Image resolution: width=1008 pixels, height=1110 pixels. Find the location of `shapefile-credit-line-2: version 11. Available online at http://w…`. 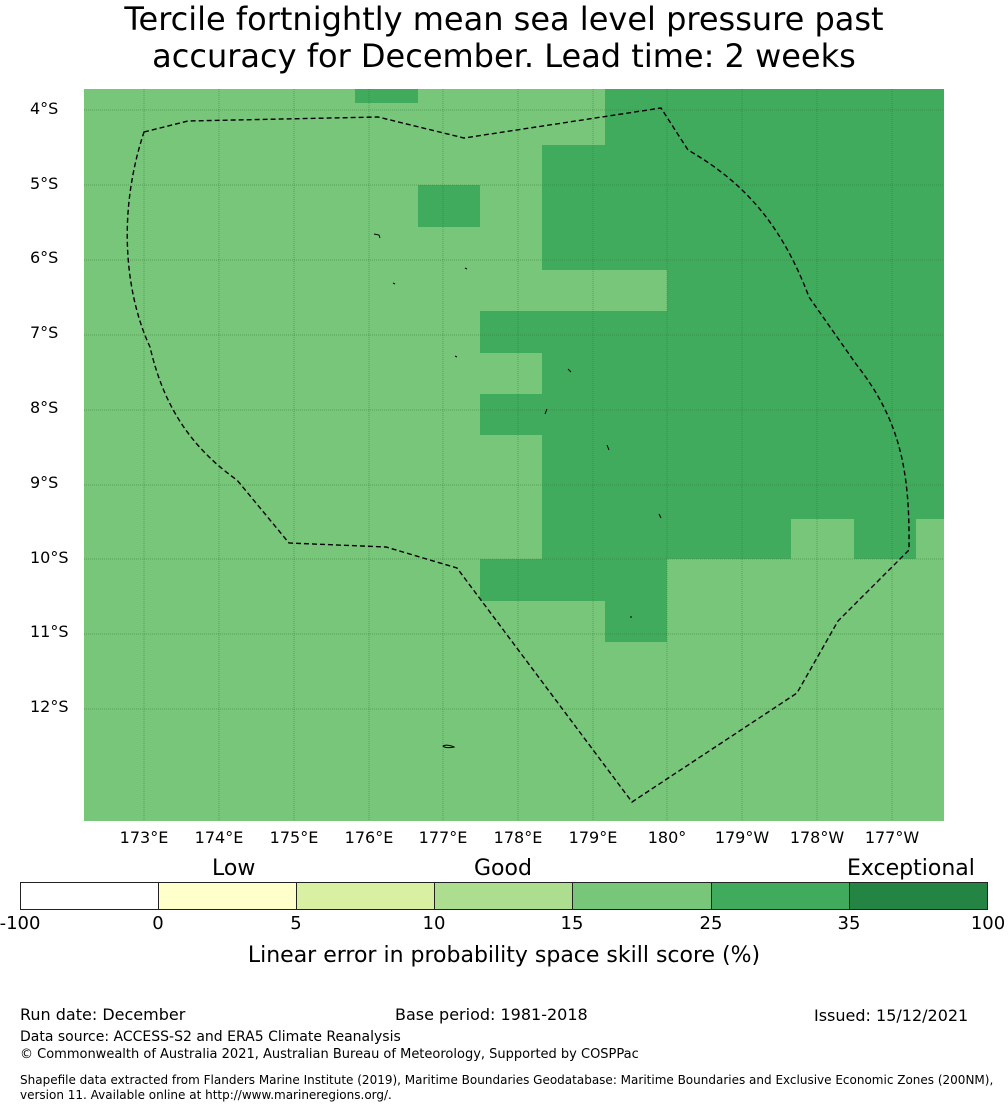

shapefile-credit-line-2: version 11. Available online at http://w… is located at coordinates (206, 1095).